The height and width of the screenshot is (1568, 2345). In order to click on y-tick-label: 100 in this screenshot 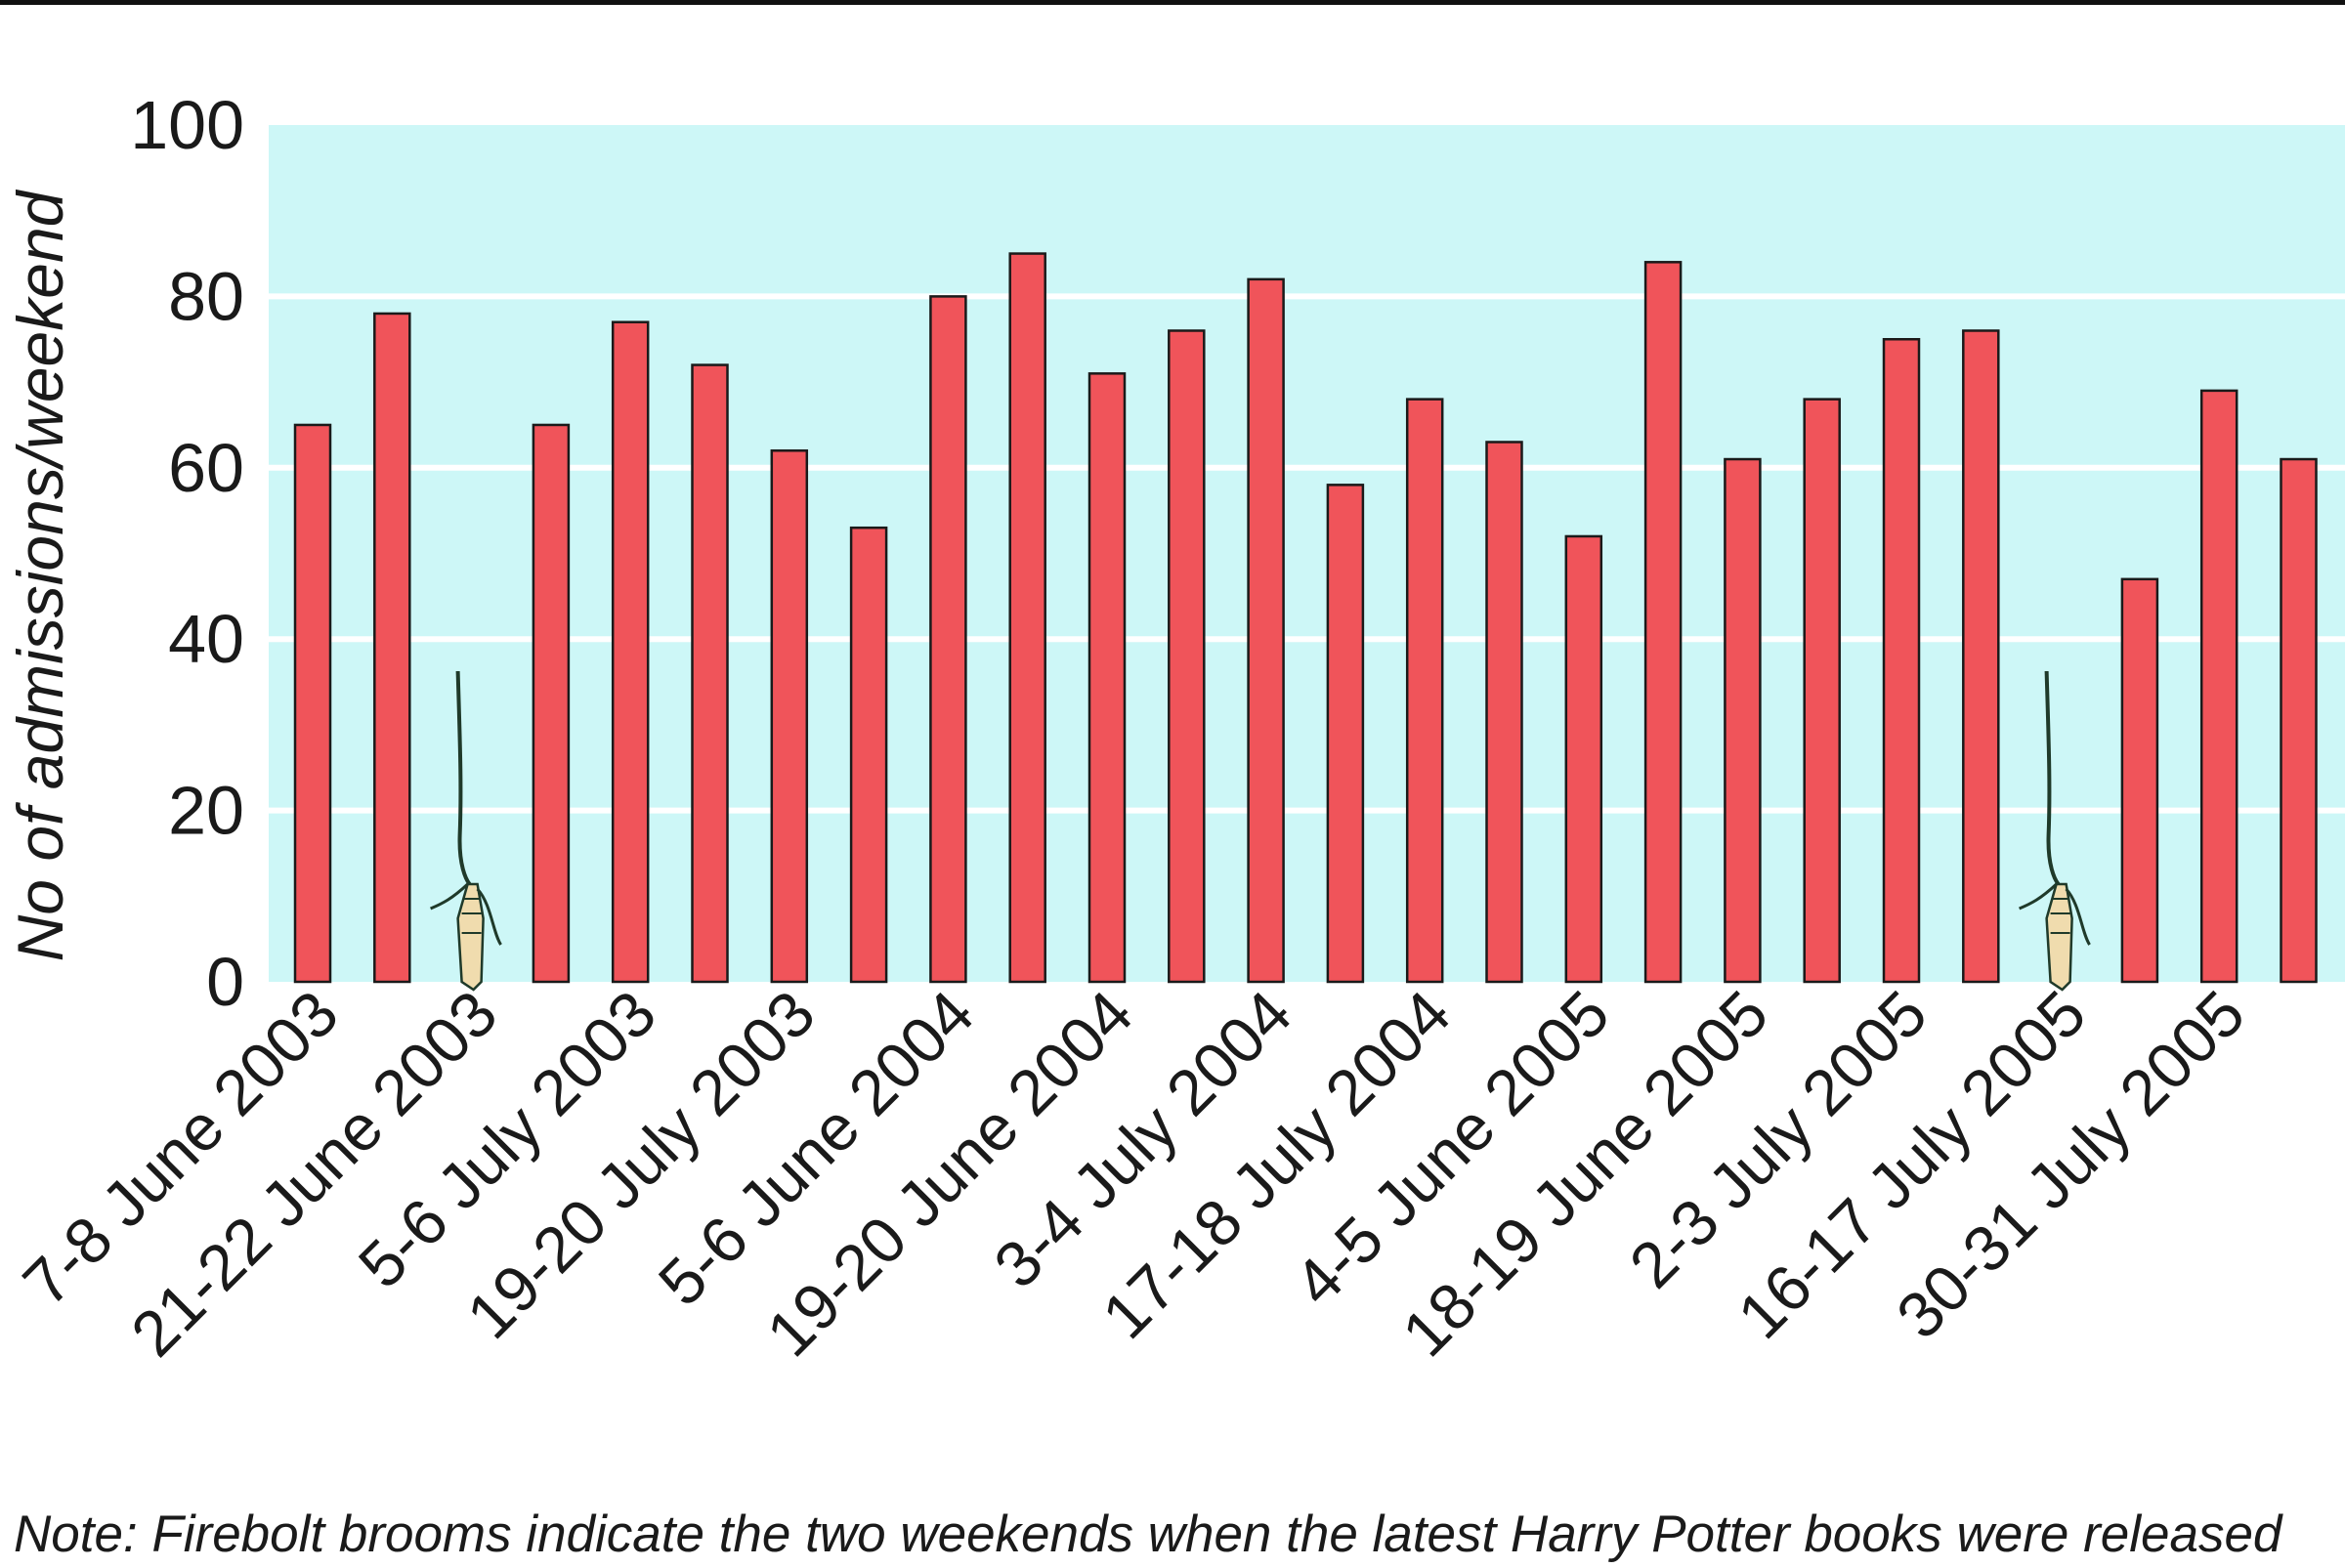, I will do `click(187, 125)`.